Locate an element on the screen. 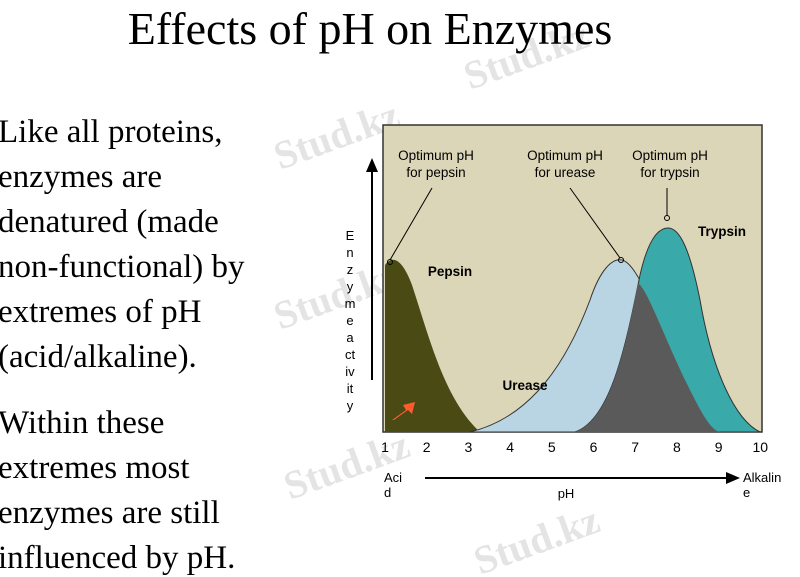 Image resolution: width=800 pixels, height=577 pixels. y-axis-label: a is located at coordinates (350, 337).